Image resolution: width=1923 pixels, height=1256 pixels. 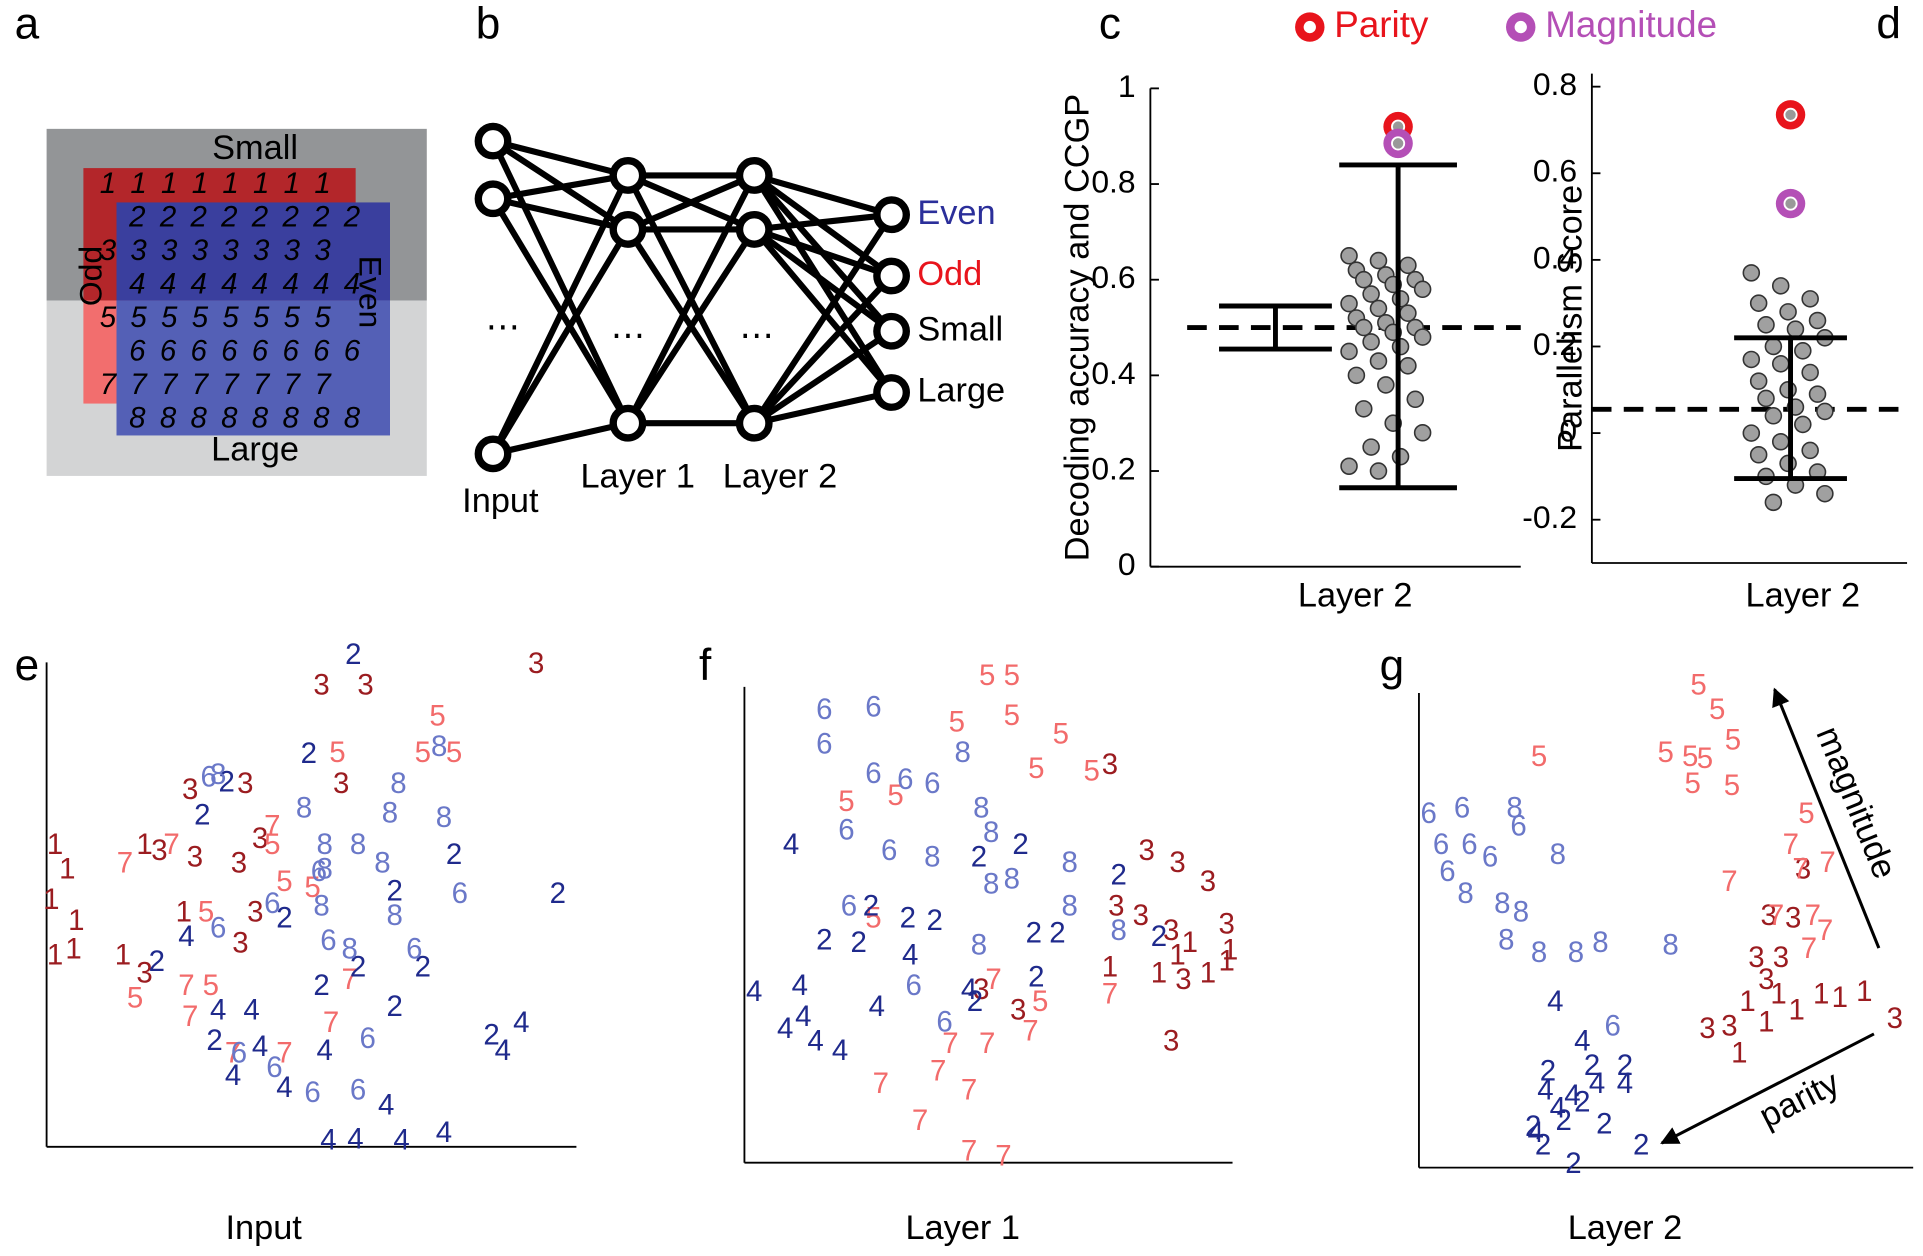 I want to click on legend-label: Magnitude, so click(x=1631, y=24).